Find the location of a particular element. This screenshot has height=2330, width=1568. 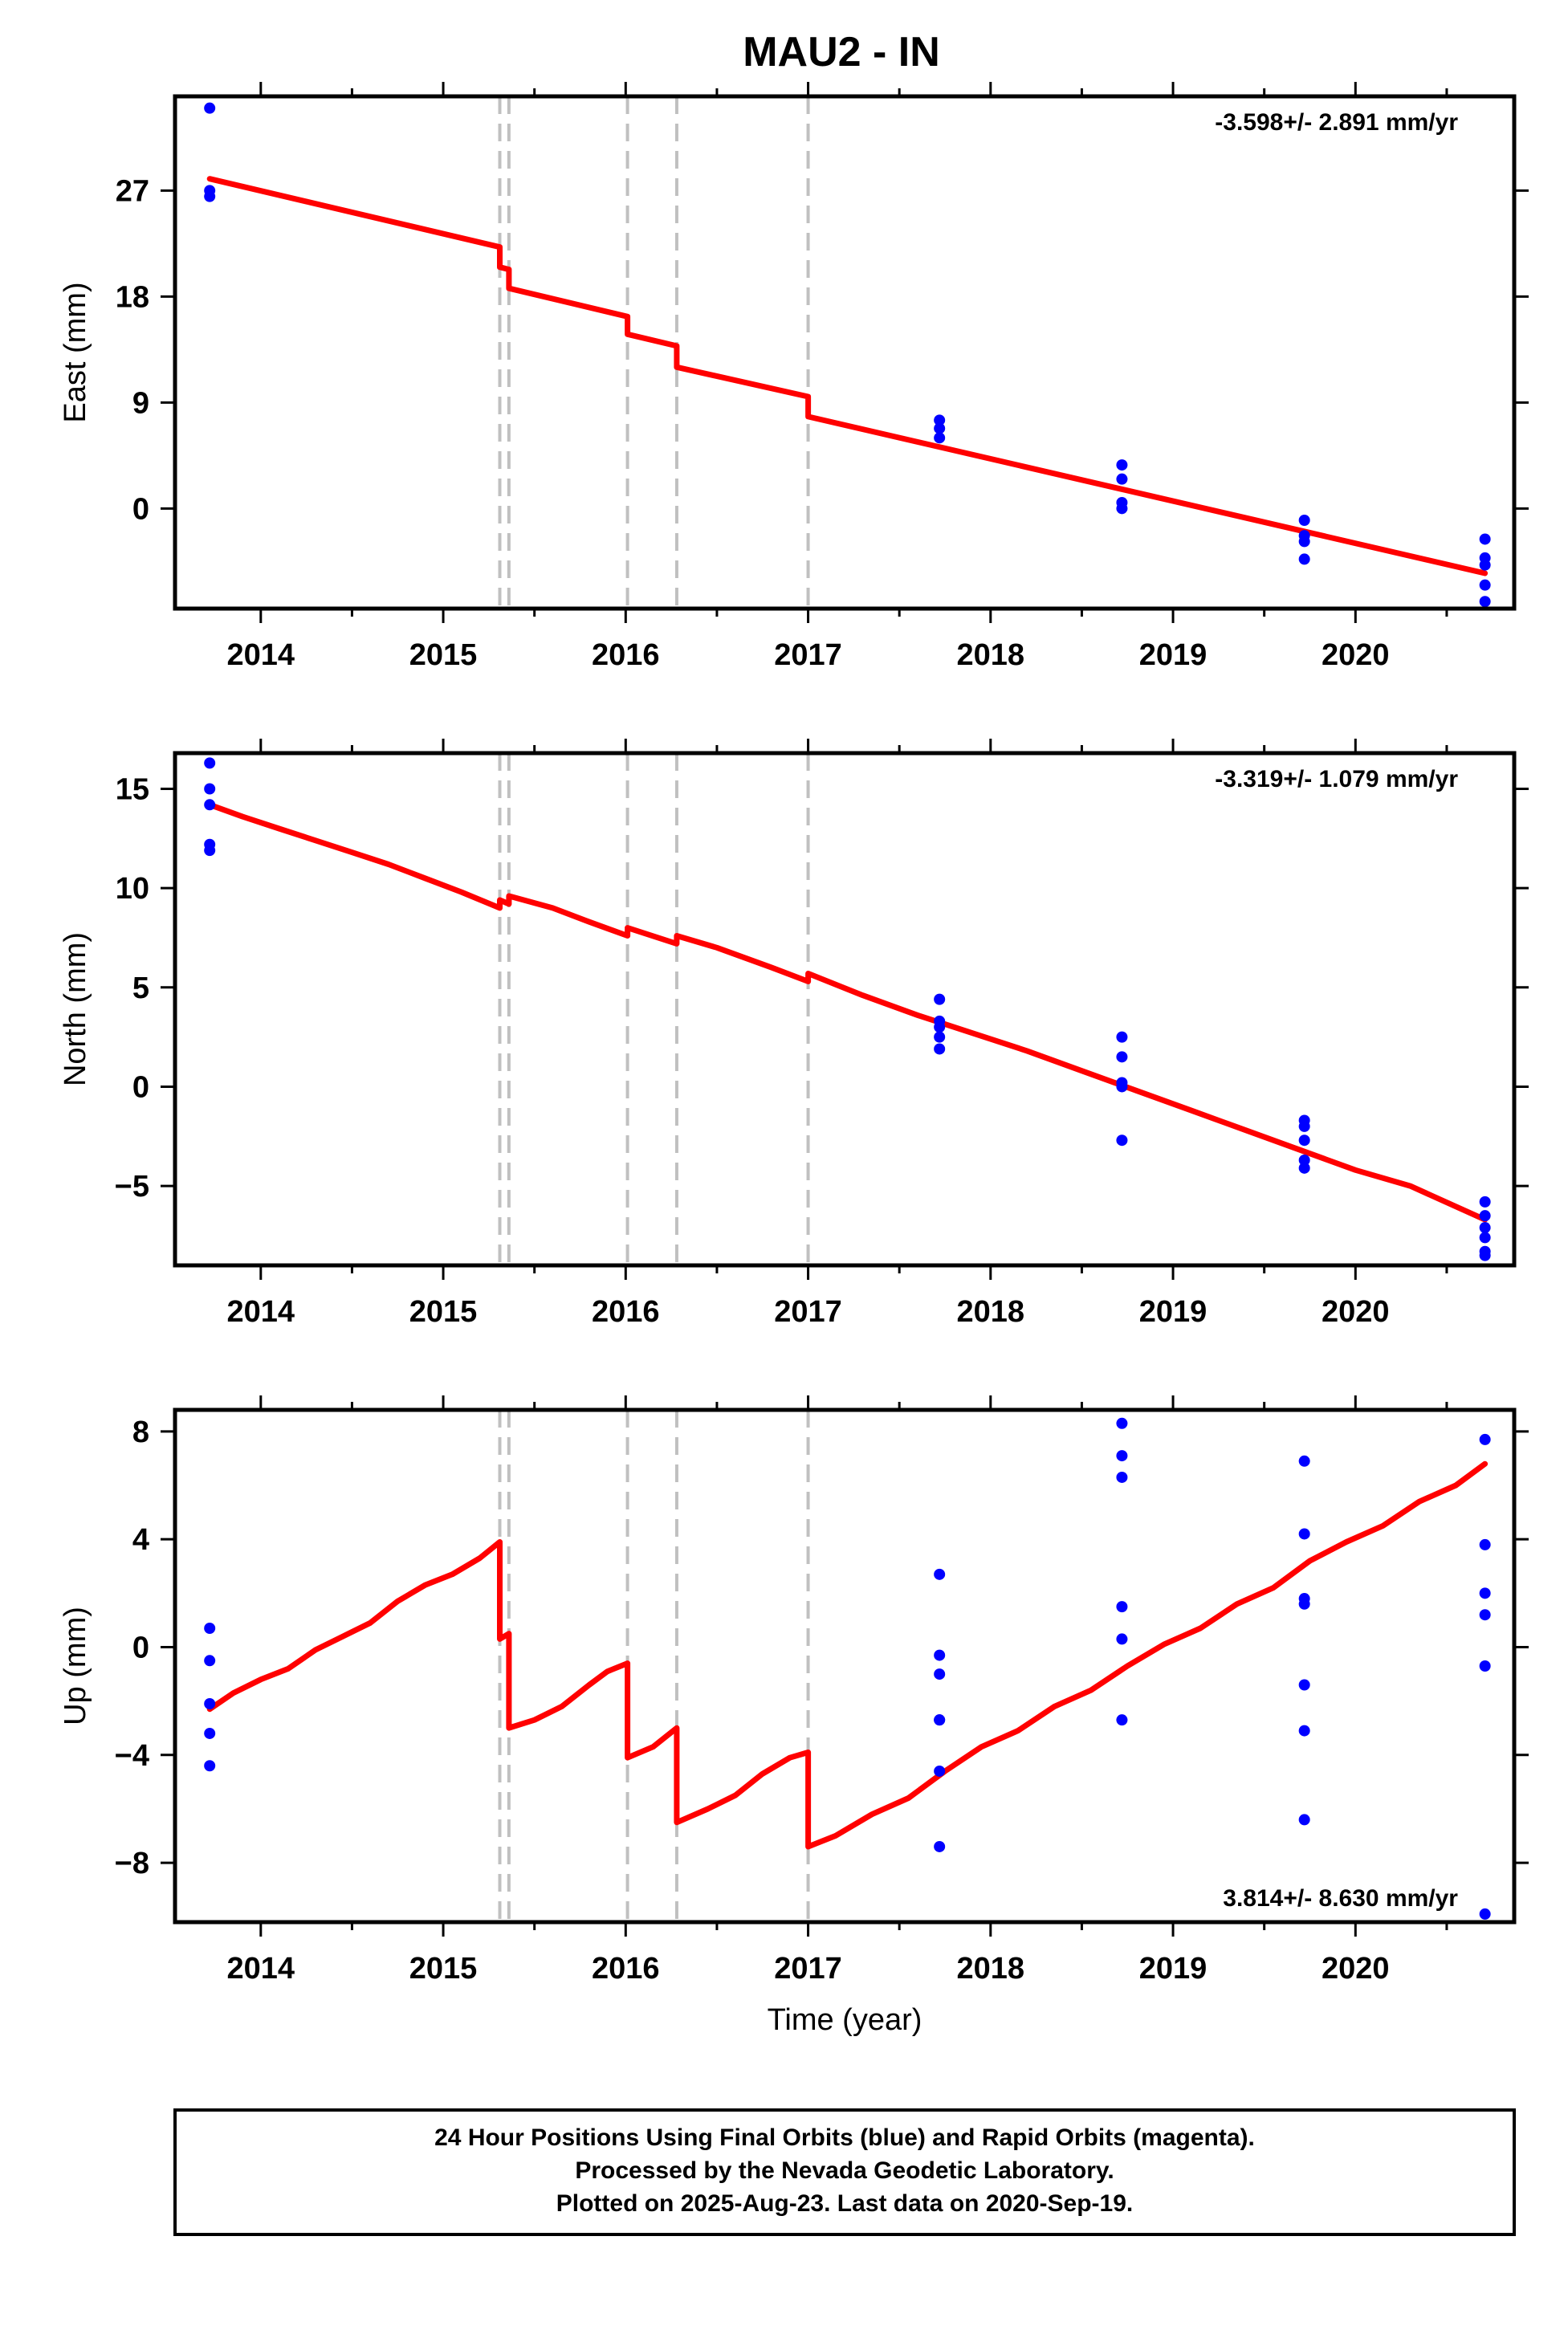

footer-frame is located at coordinates (844, 2172).